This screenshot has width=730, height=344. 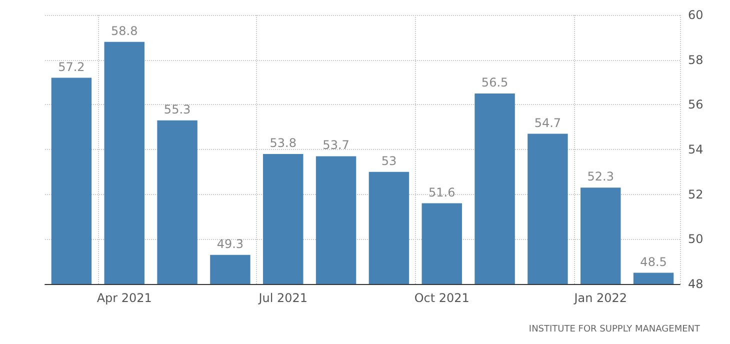 What do you see at coordinates (389, 161) in the screenshot?
I see `data-label: 53` at bounding box center [389, 161].